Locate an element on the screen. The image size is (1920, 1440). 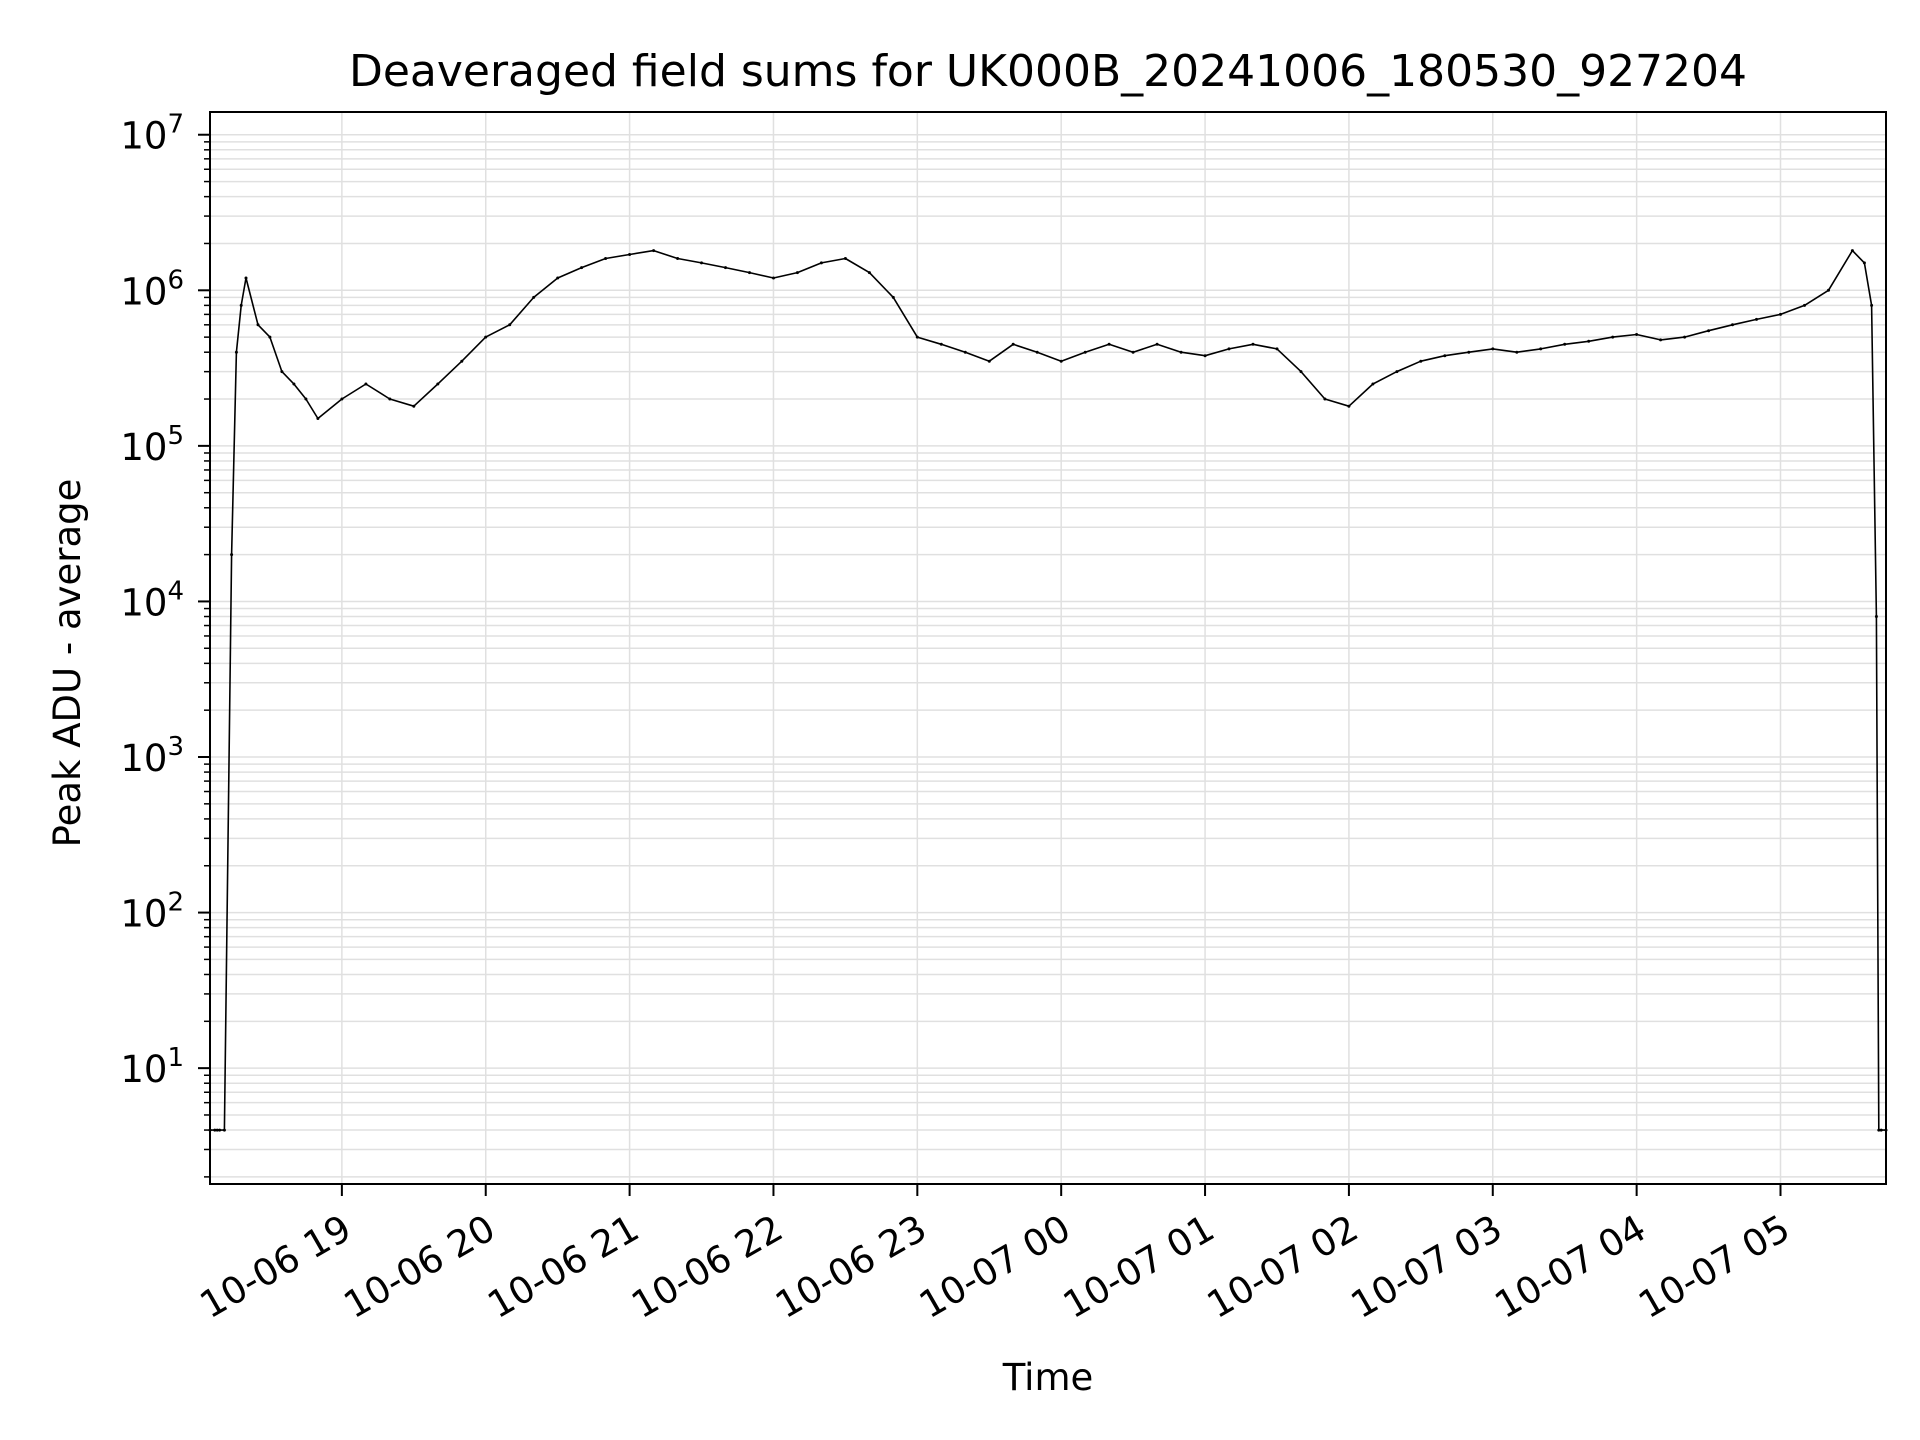
y-tick-label: 10³ is located at coordinates (152, 756).